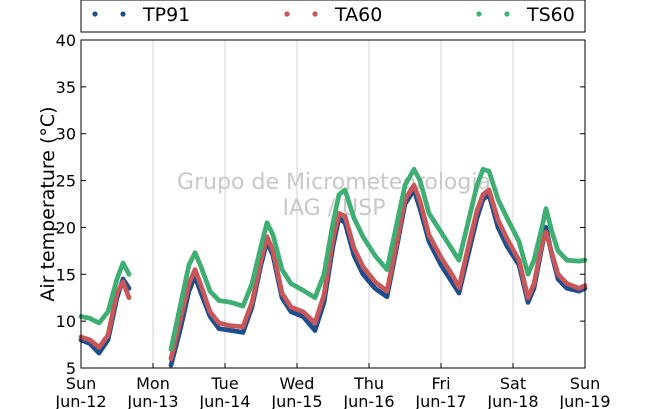 The image size is (650, 409). Describe the element at coordinates (166, 15) in the screenshot. I see `legend-label-tp91: TP91` at that location.